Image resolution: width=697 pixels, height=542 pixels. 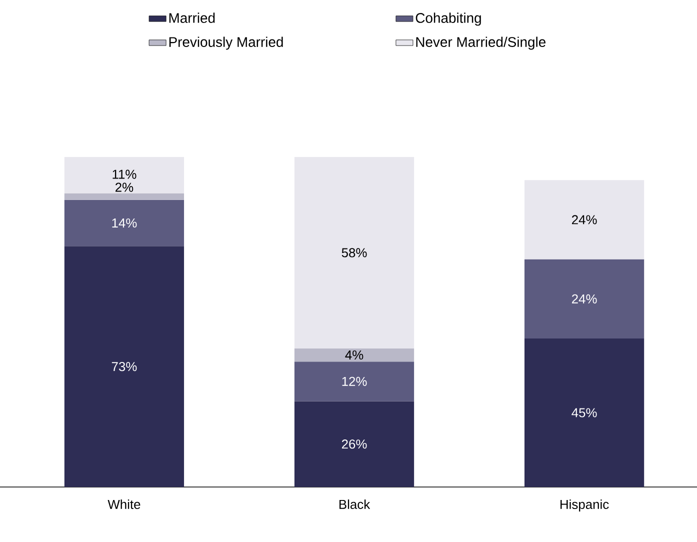 What do you see at coordinates (584, 505) in the screenshot?
I see `x-tick-label: Hispanic` at bounding box center [584, 505].